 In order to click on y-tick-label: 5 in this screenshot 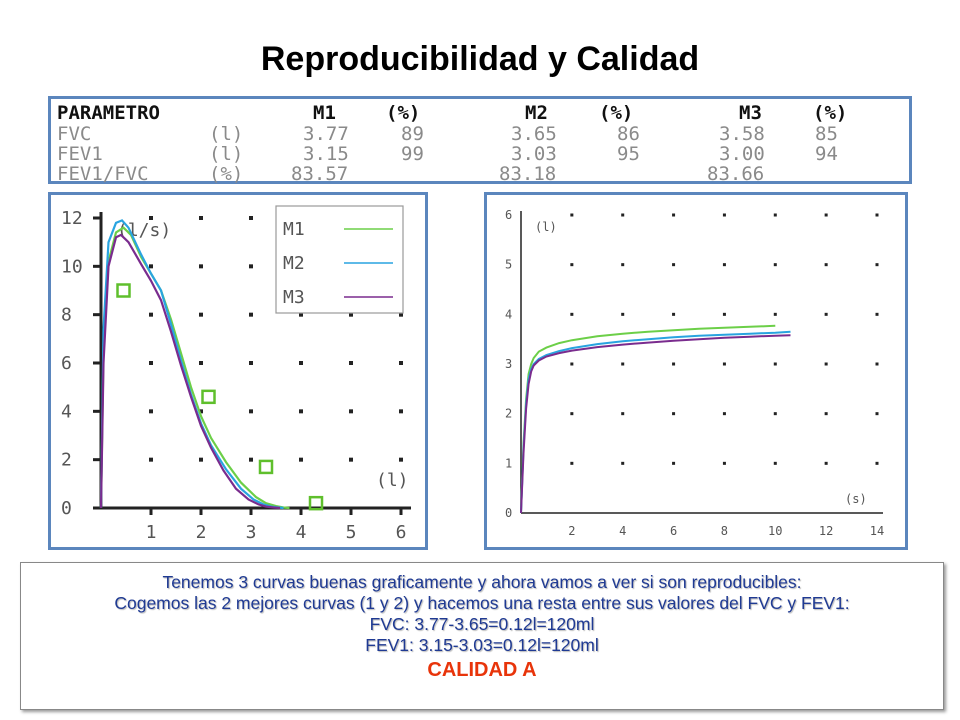, I will do `click(508, 265)`.